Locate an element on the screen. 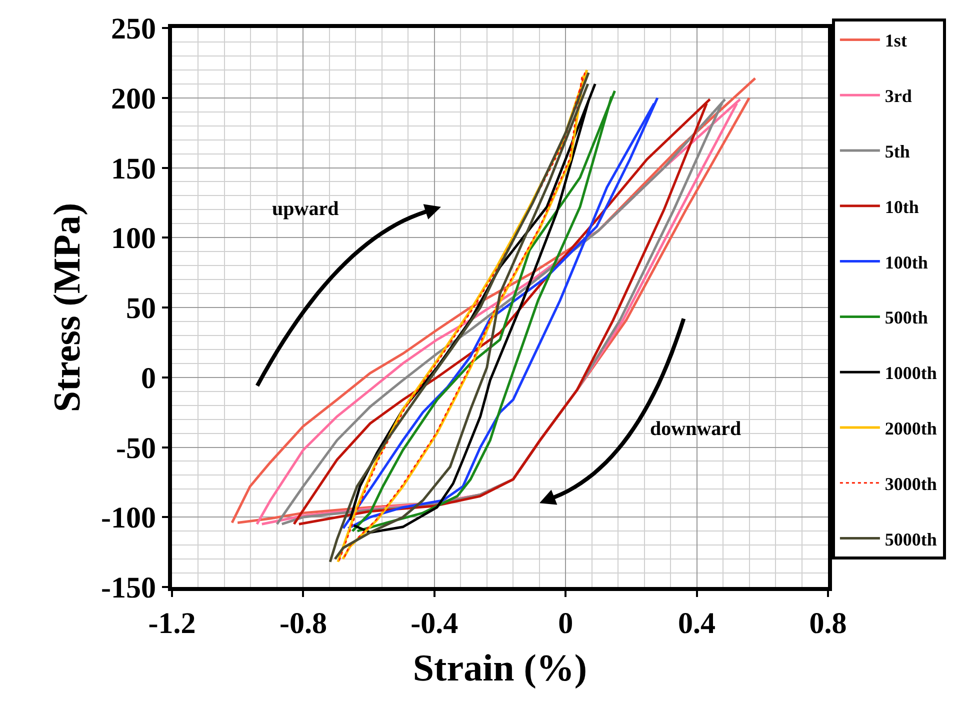 The width and height of the screenshot is (969, 715). y-axis-title: Stress (MPa) is located at coordinates (67, 307).